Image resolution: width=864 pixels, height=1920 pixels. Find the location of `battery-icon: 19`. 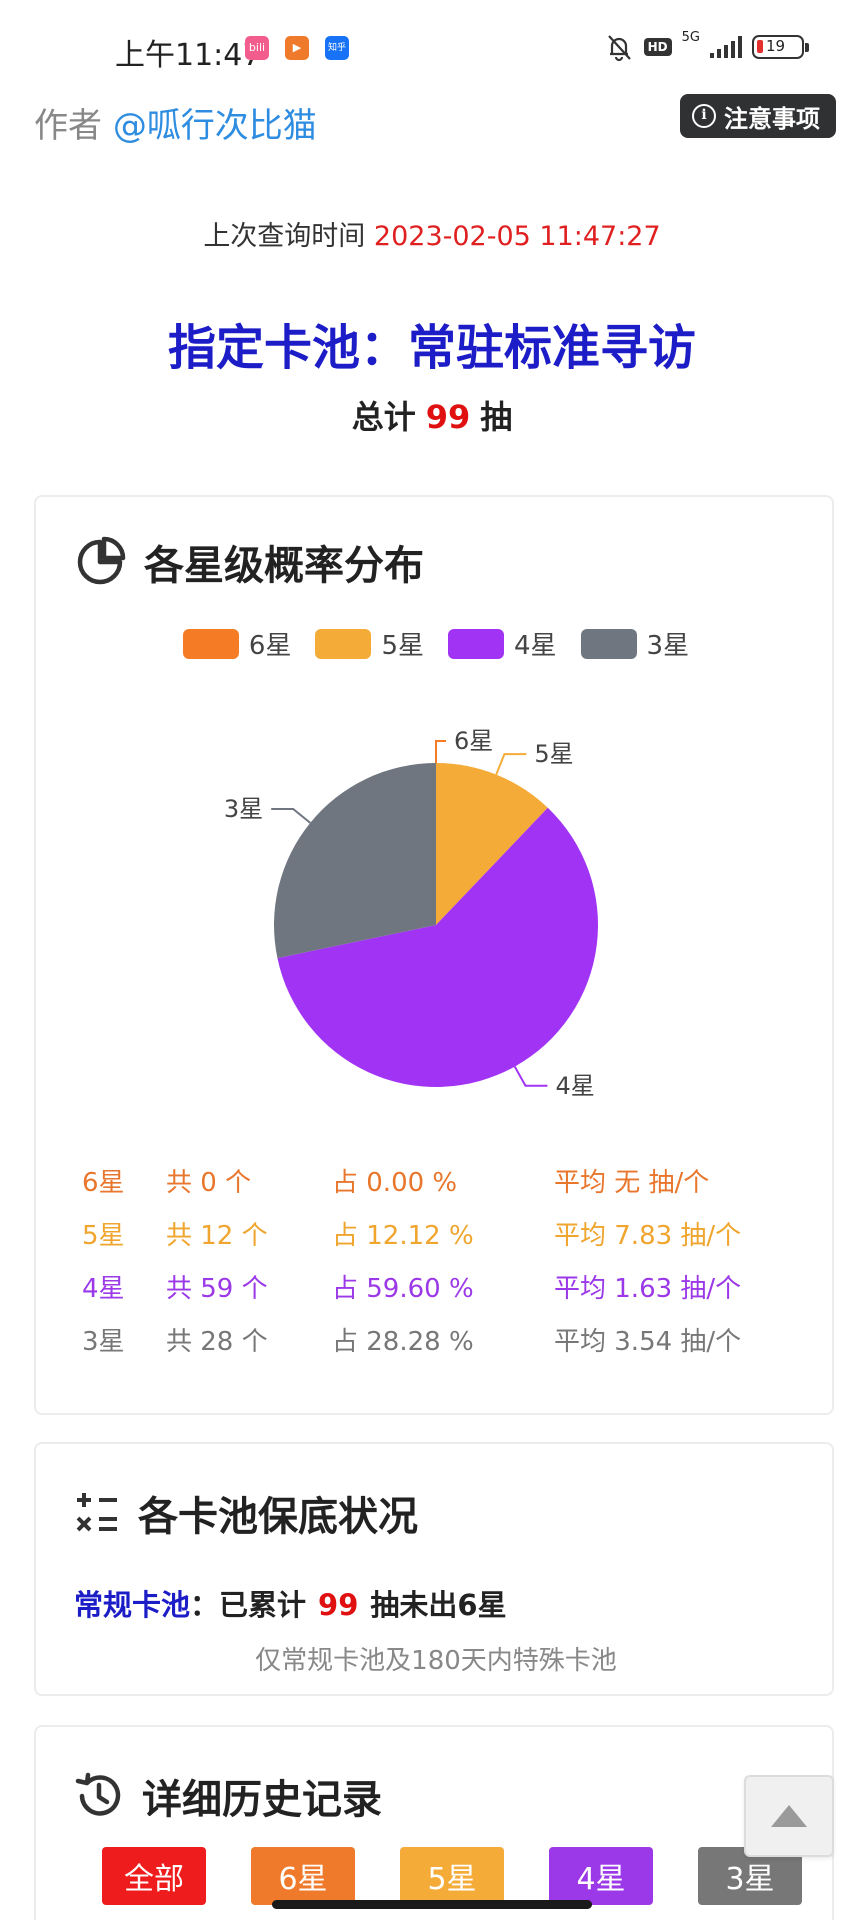

battery-icon: 19 is located at coordinates (780, 47).